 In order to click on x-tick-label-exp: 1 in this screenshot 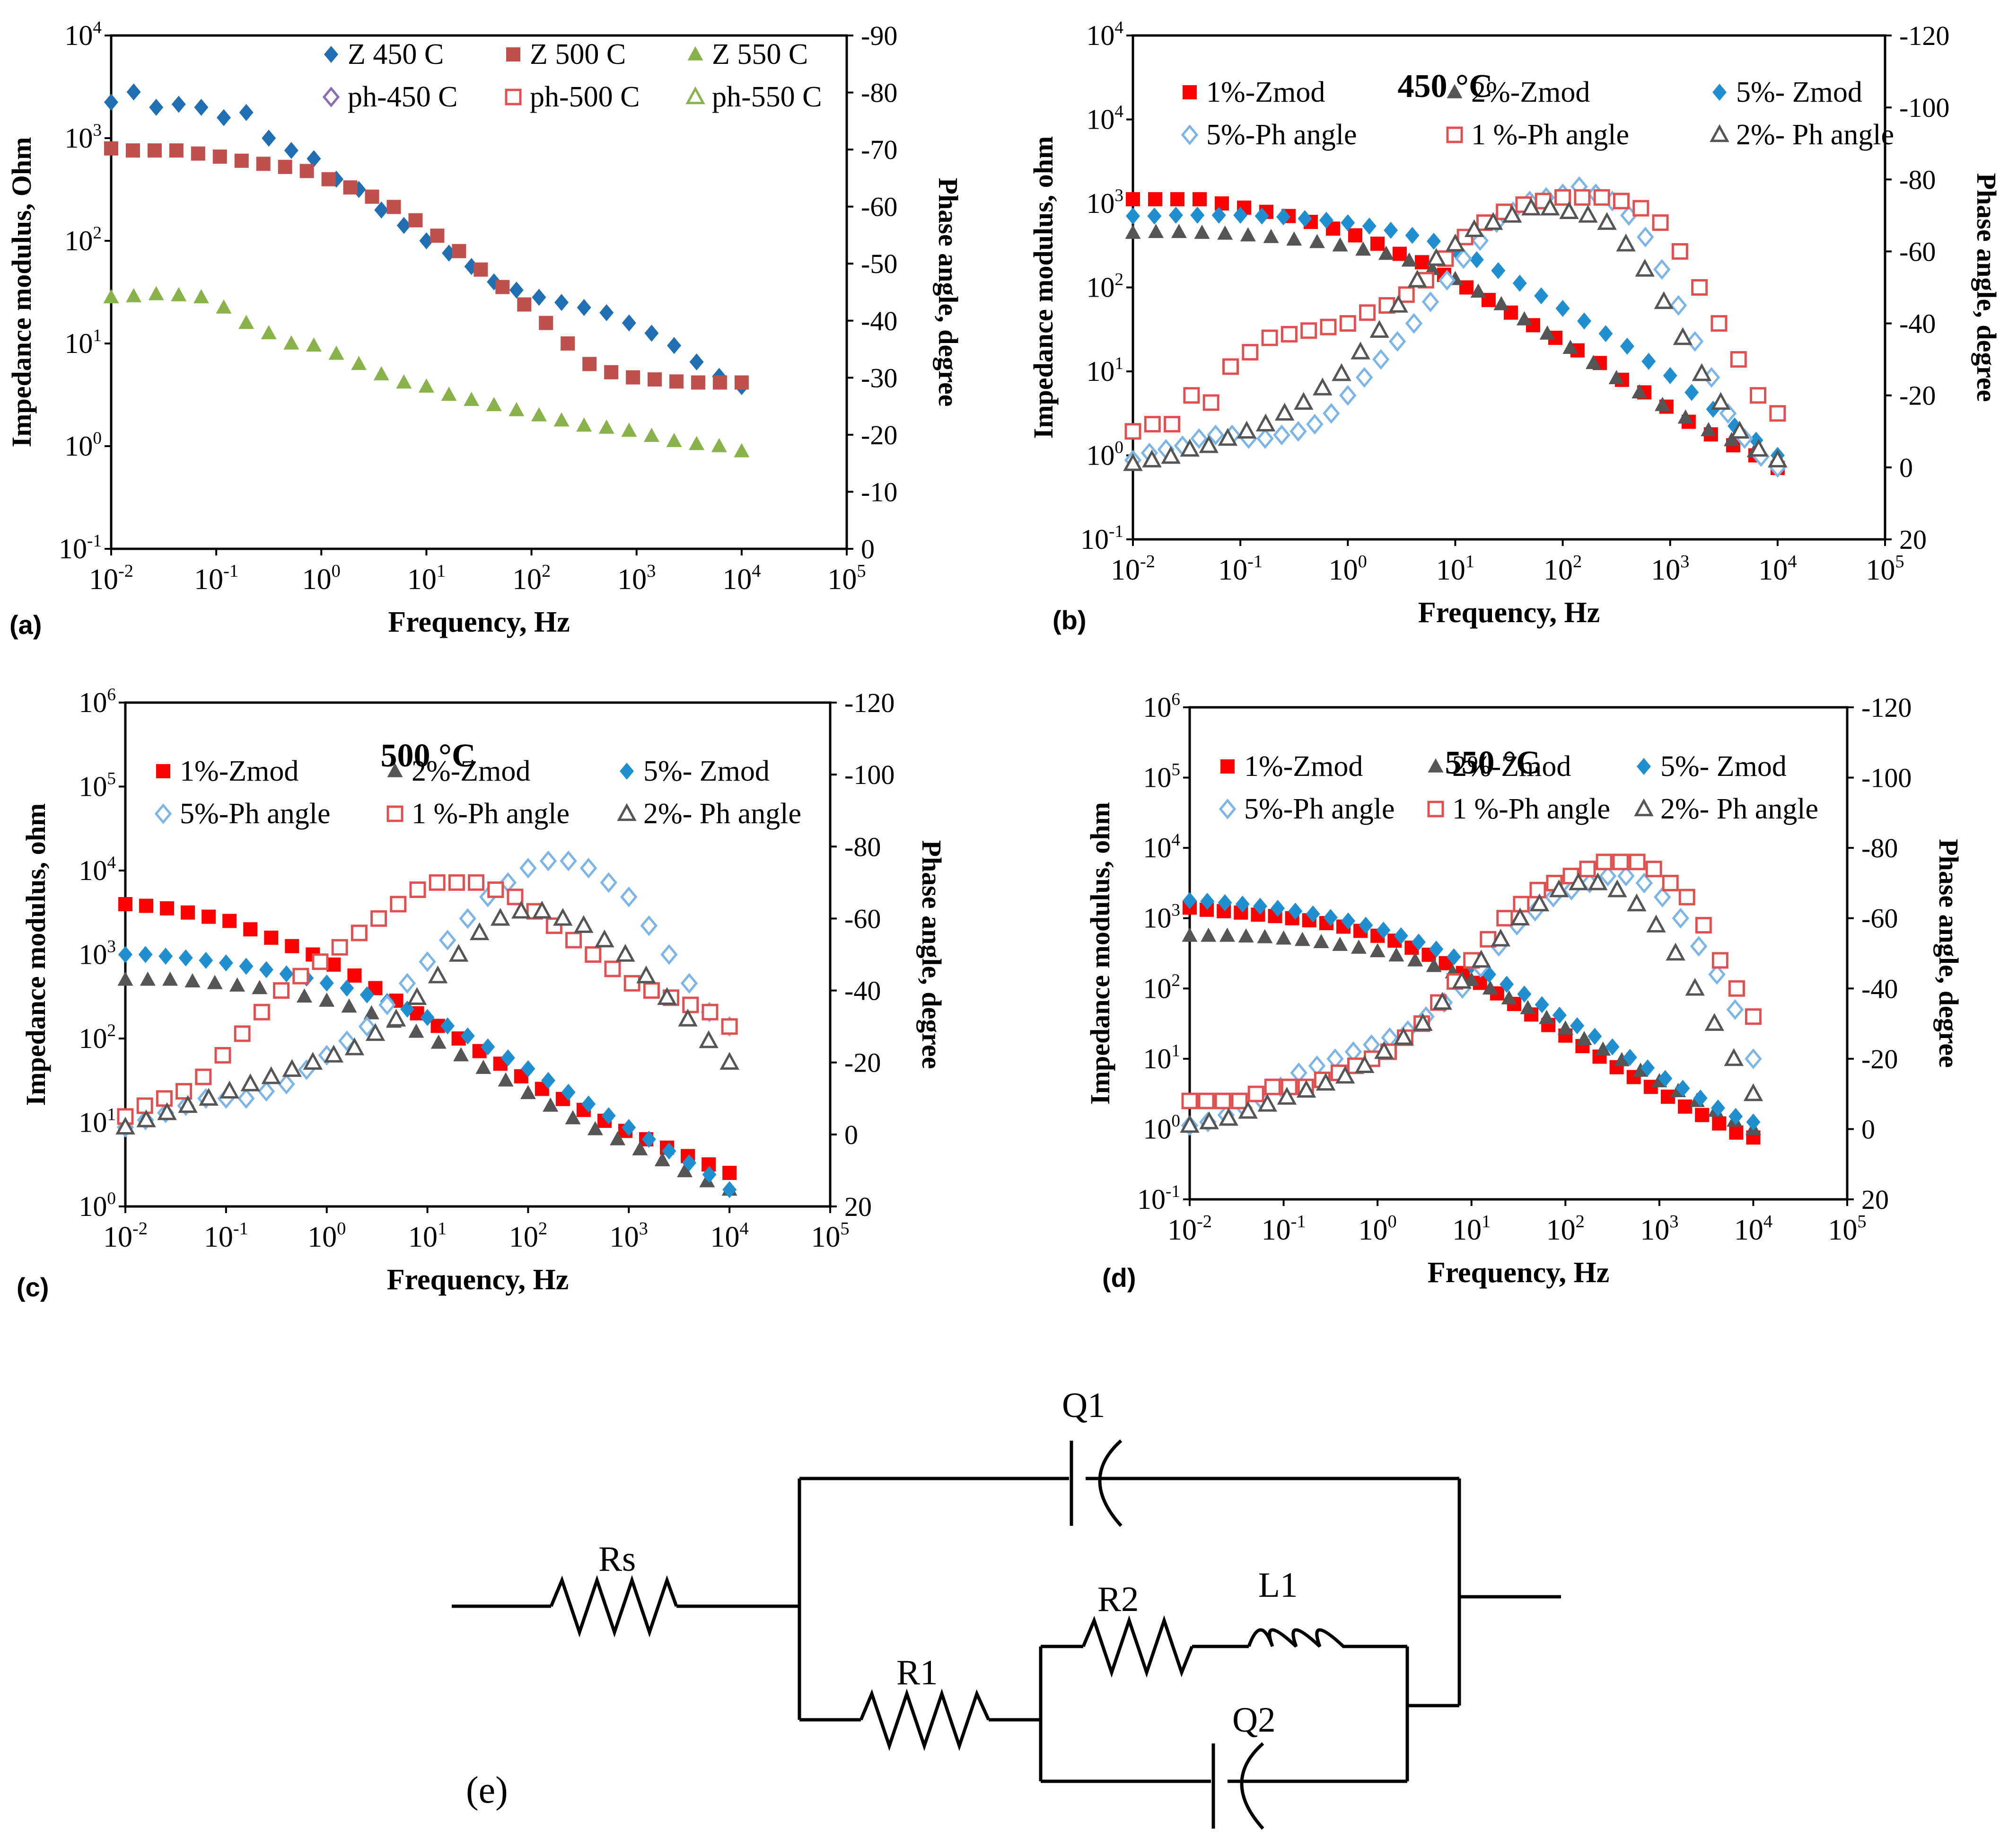, I will do `click(1469, 562)`.